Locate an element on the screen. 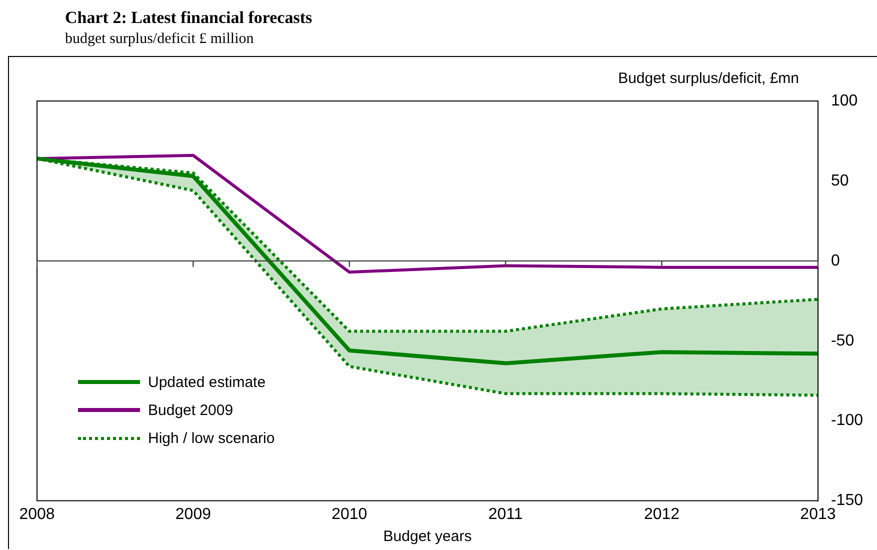 The width and height of the screenshot is (877, 550). x-tick-label: 2008 is located at coordinates (37, 514).